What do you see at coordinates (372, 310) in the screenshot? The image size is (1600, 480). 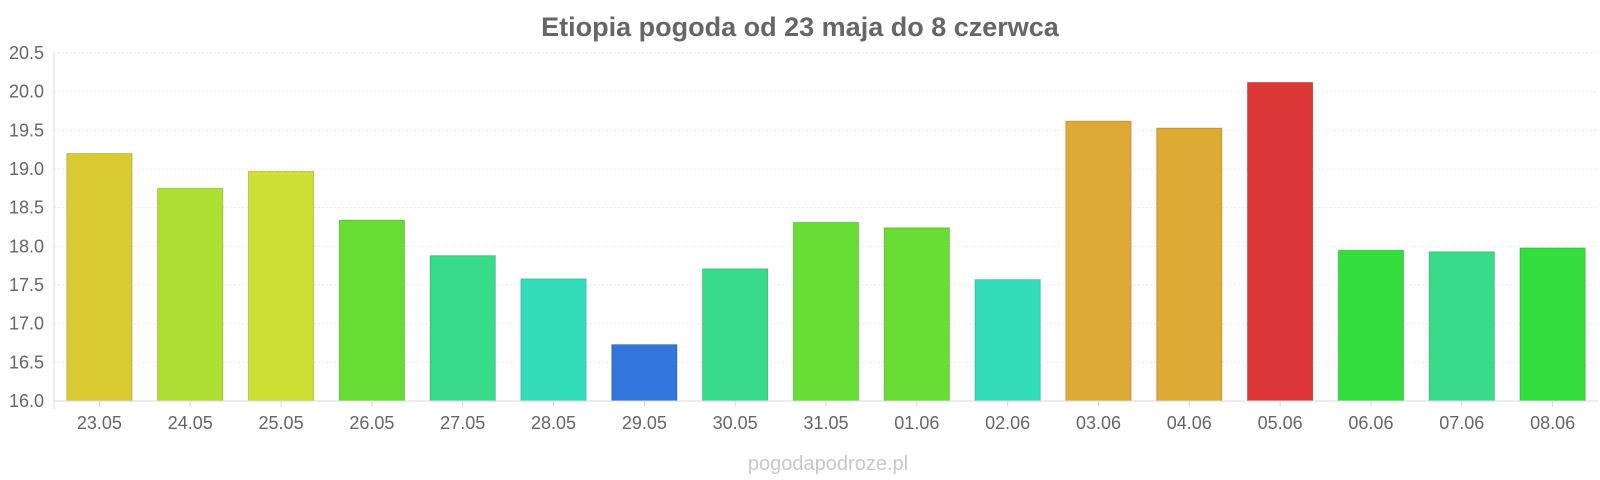 I see `bar-26.05` at bounding box center [372, 310].